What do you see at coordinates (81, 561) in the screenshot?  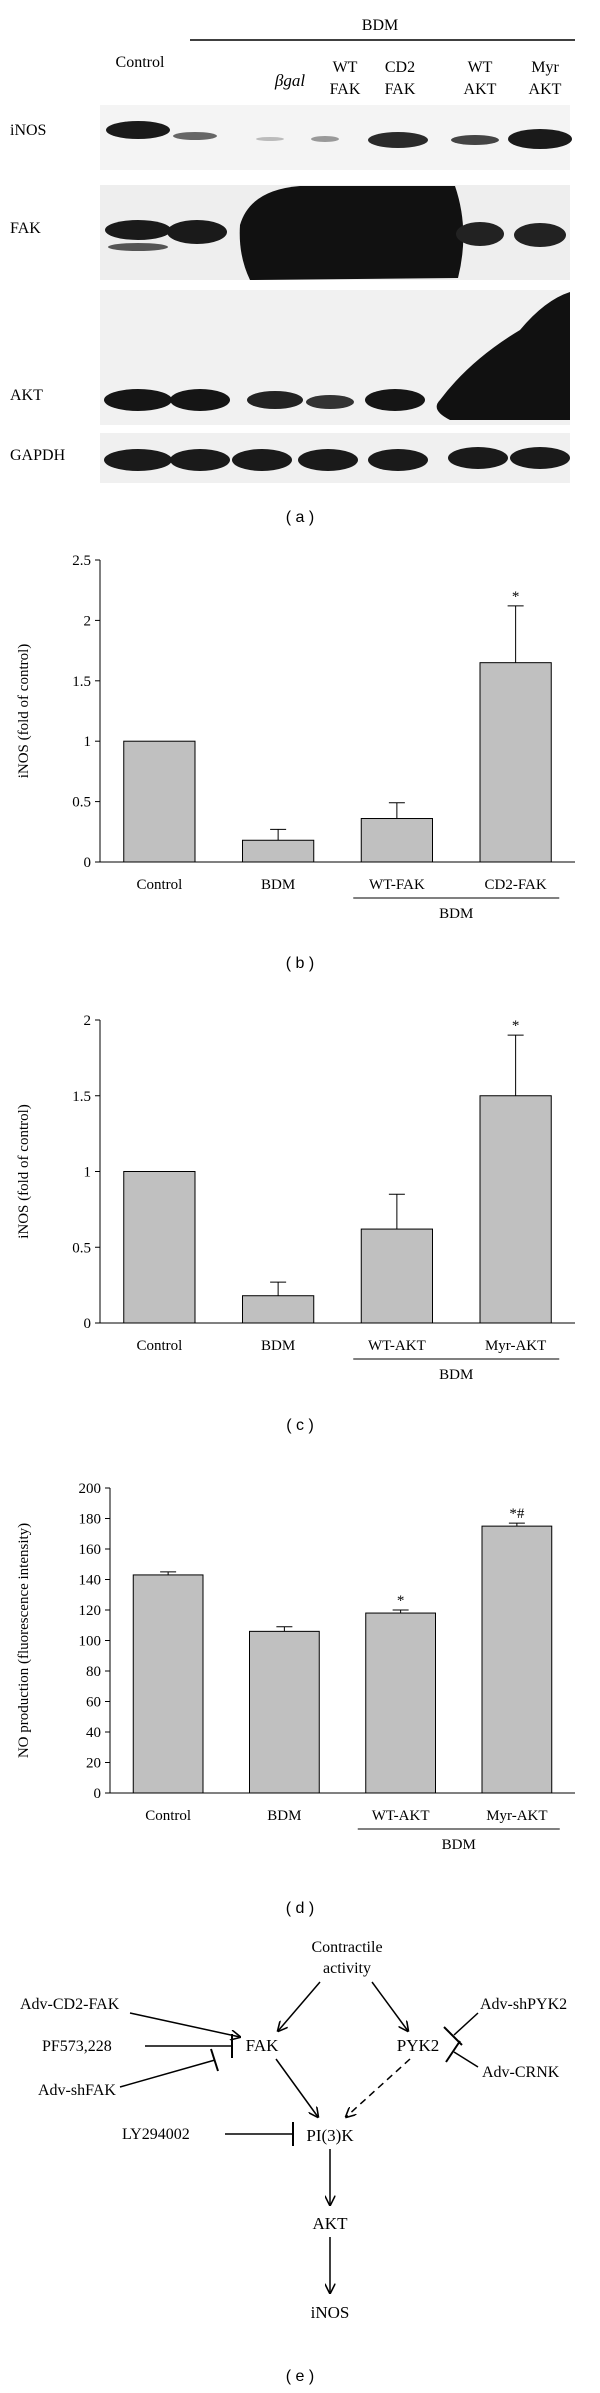 I see `y-tick-label: 2.5` at bounding box center [81, 561].